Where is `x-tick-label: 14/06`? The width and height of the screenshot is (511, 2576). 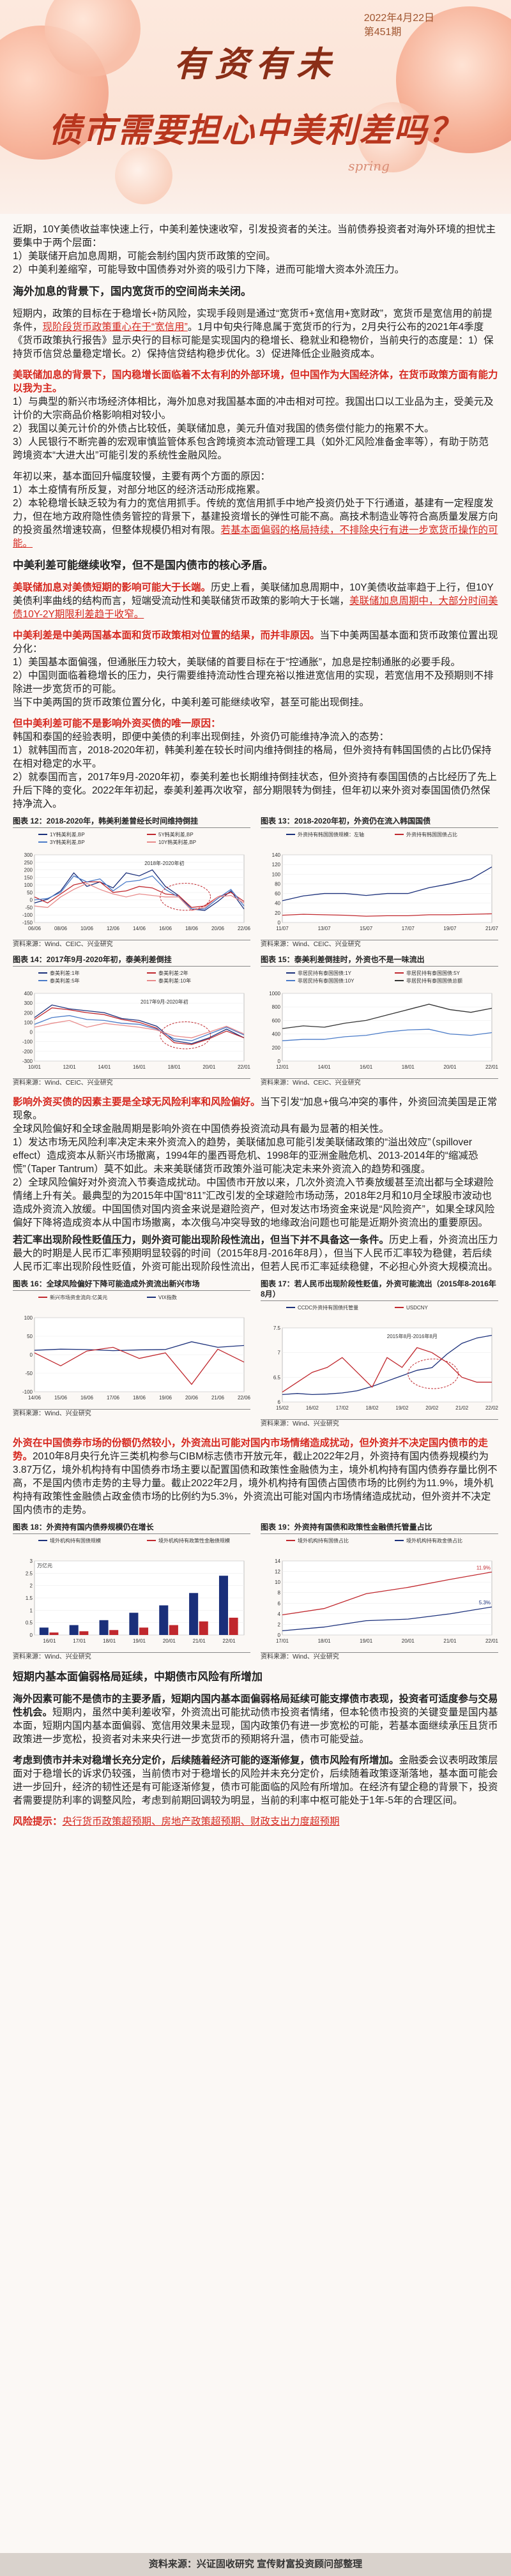
x-tick-label: 14/06 is located at coordinates (35, 1398).